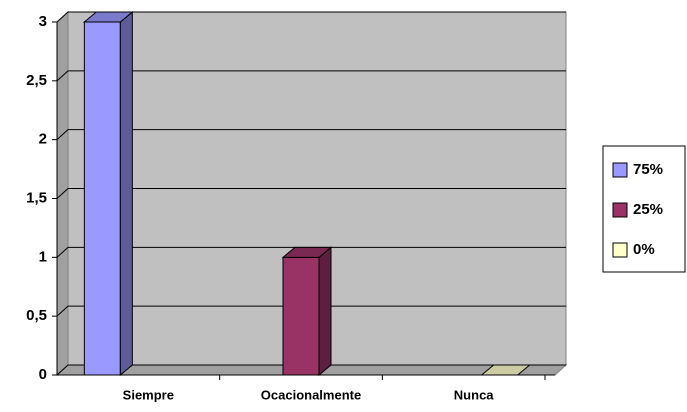 The height and width of the screenshot is (412, 687). Describe the element at coordinates (648, 209) in the screenshot. I see `legend-label: 25%` at that location.